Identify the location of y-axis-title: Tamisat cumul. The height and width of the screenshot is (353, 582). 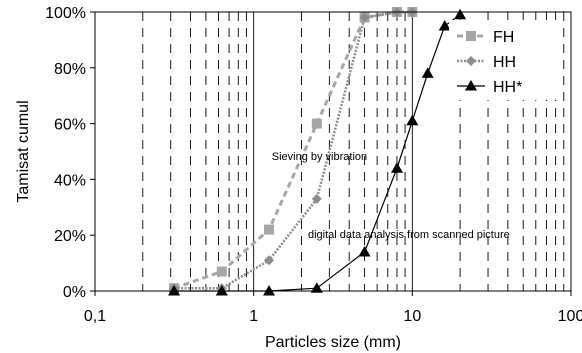
(23, 151).